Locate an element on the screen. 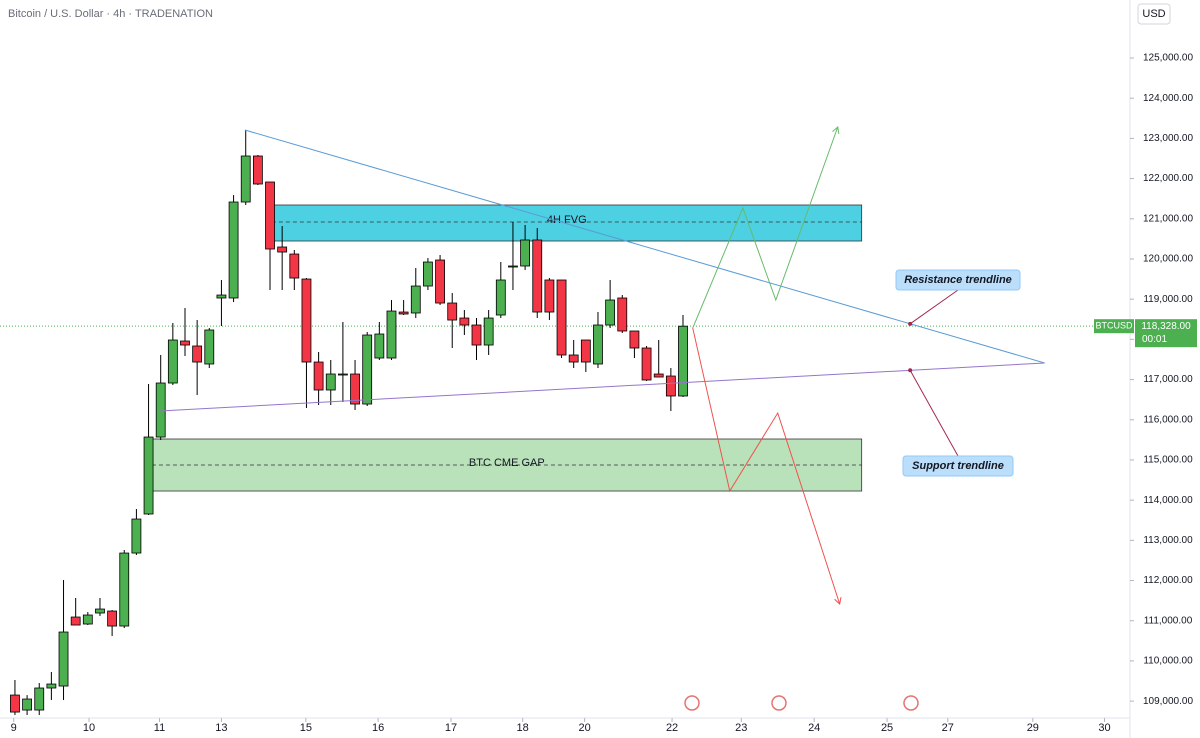 The width and height of the screenshot is (1200, 738). annotation-anchor is located at coordinates (910, 323).